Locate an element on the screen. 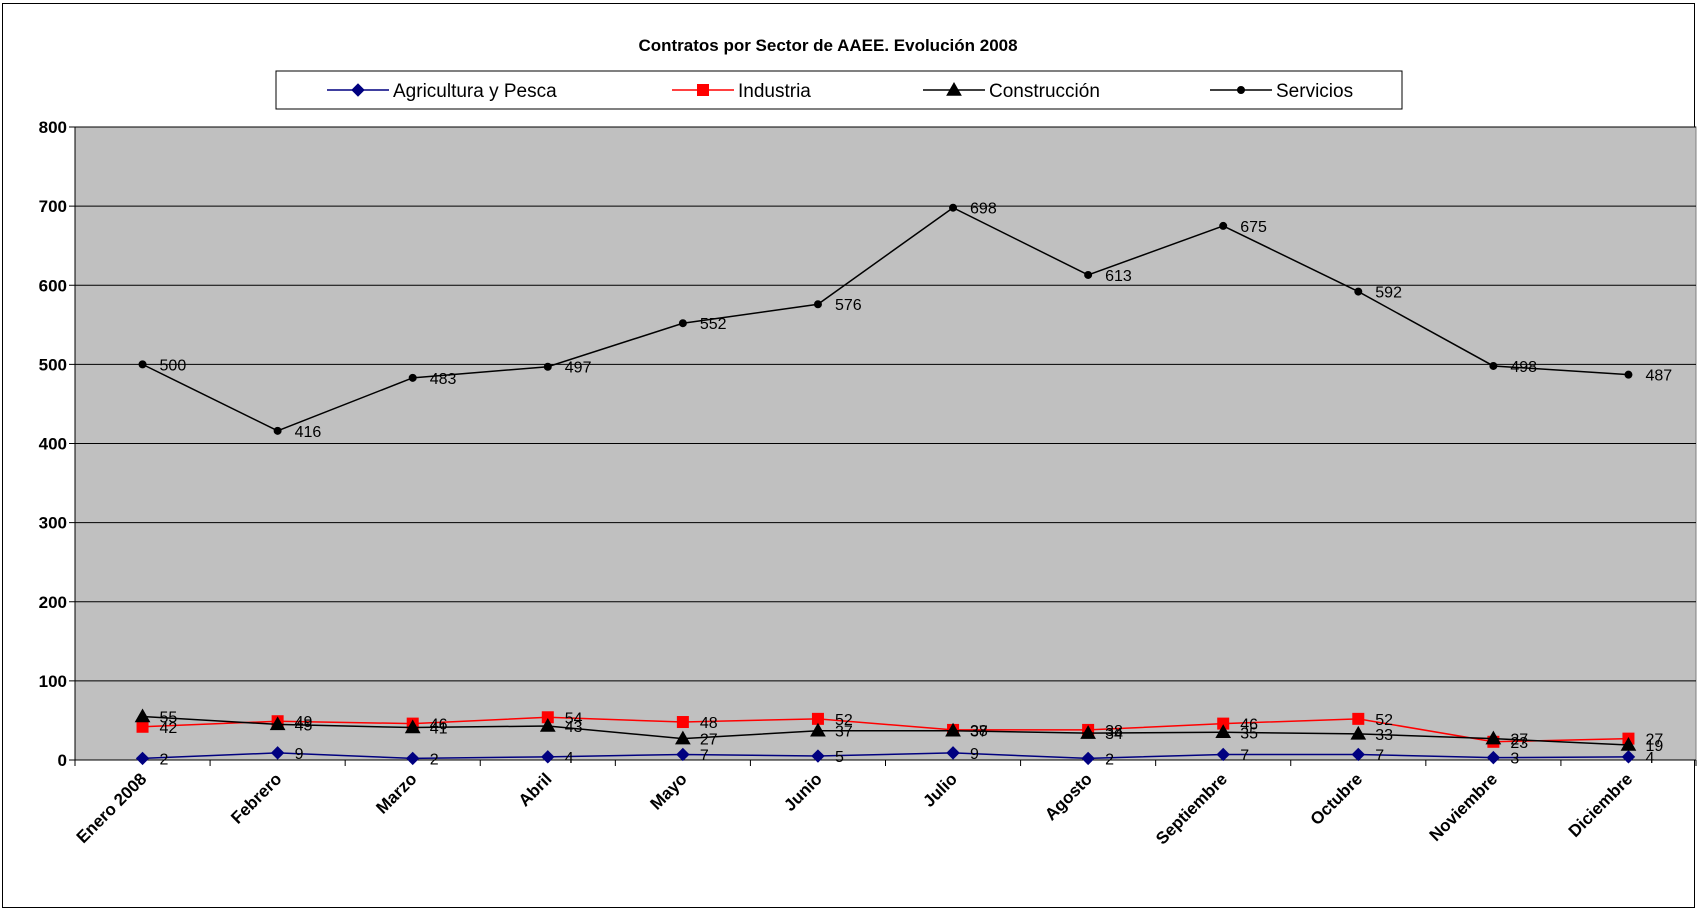 The width and height of the screenshot is (1699, 913). data-label: 34 is located at coordinates (1114, 734).